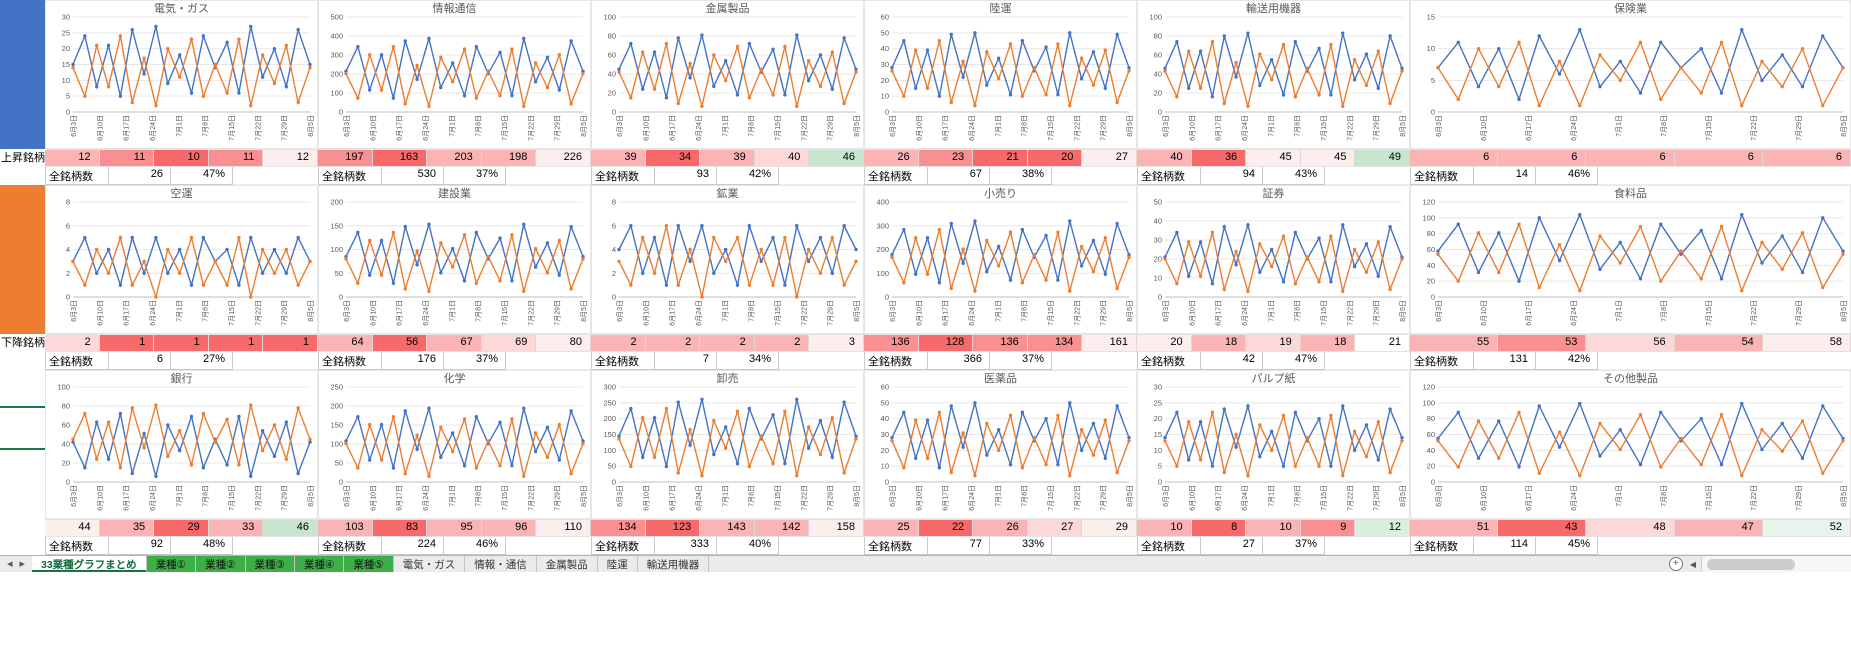 The image size is (1851, 665). Describe the element at coordinates (1055, 528) in the screenshot. I see `weekly-count-cell: 27` at that location.